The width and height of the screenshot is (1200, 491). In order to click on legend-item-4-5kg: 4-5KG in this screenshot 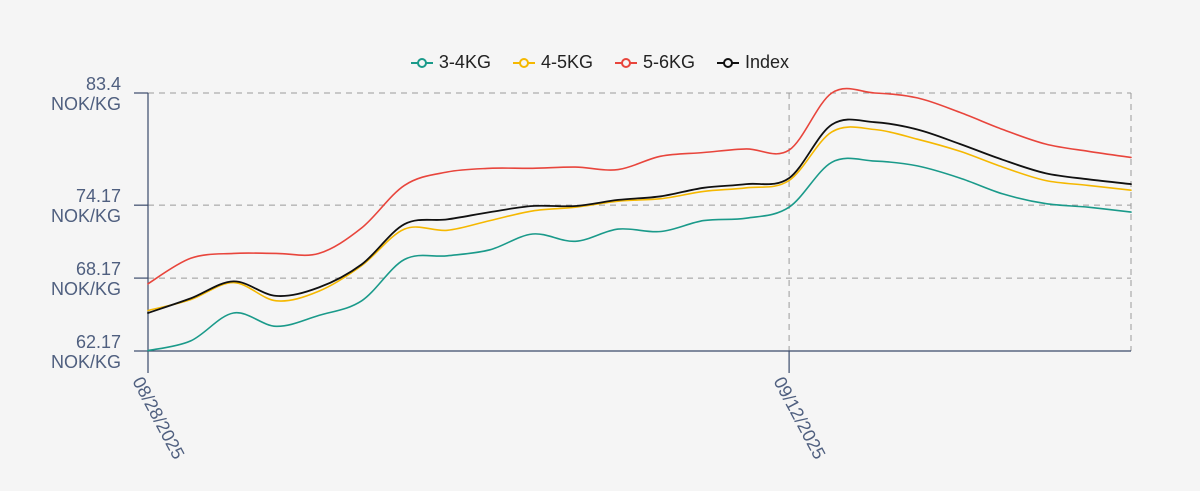, I will do `click(552, 62)`.